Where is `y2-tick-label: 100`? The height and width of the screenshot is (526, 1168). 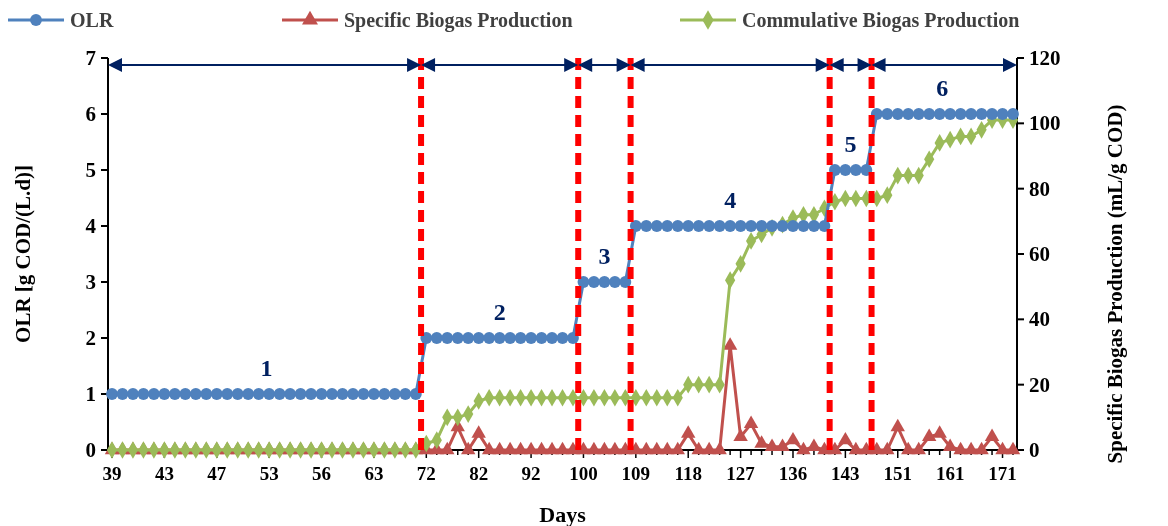
y2-tick-label: 100 is located at coordinates (1045, 123).